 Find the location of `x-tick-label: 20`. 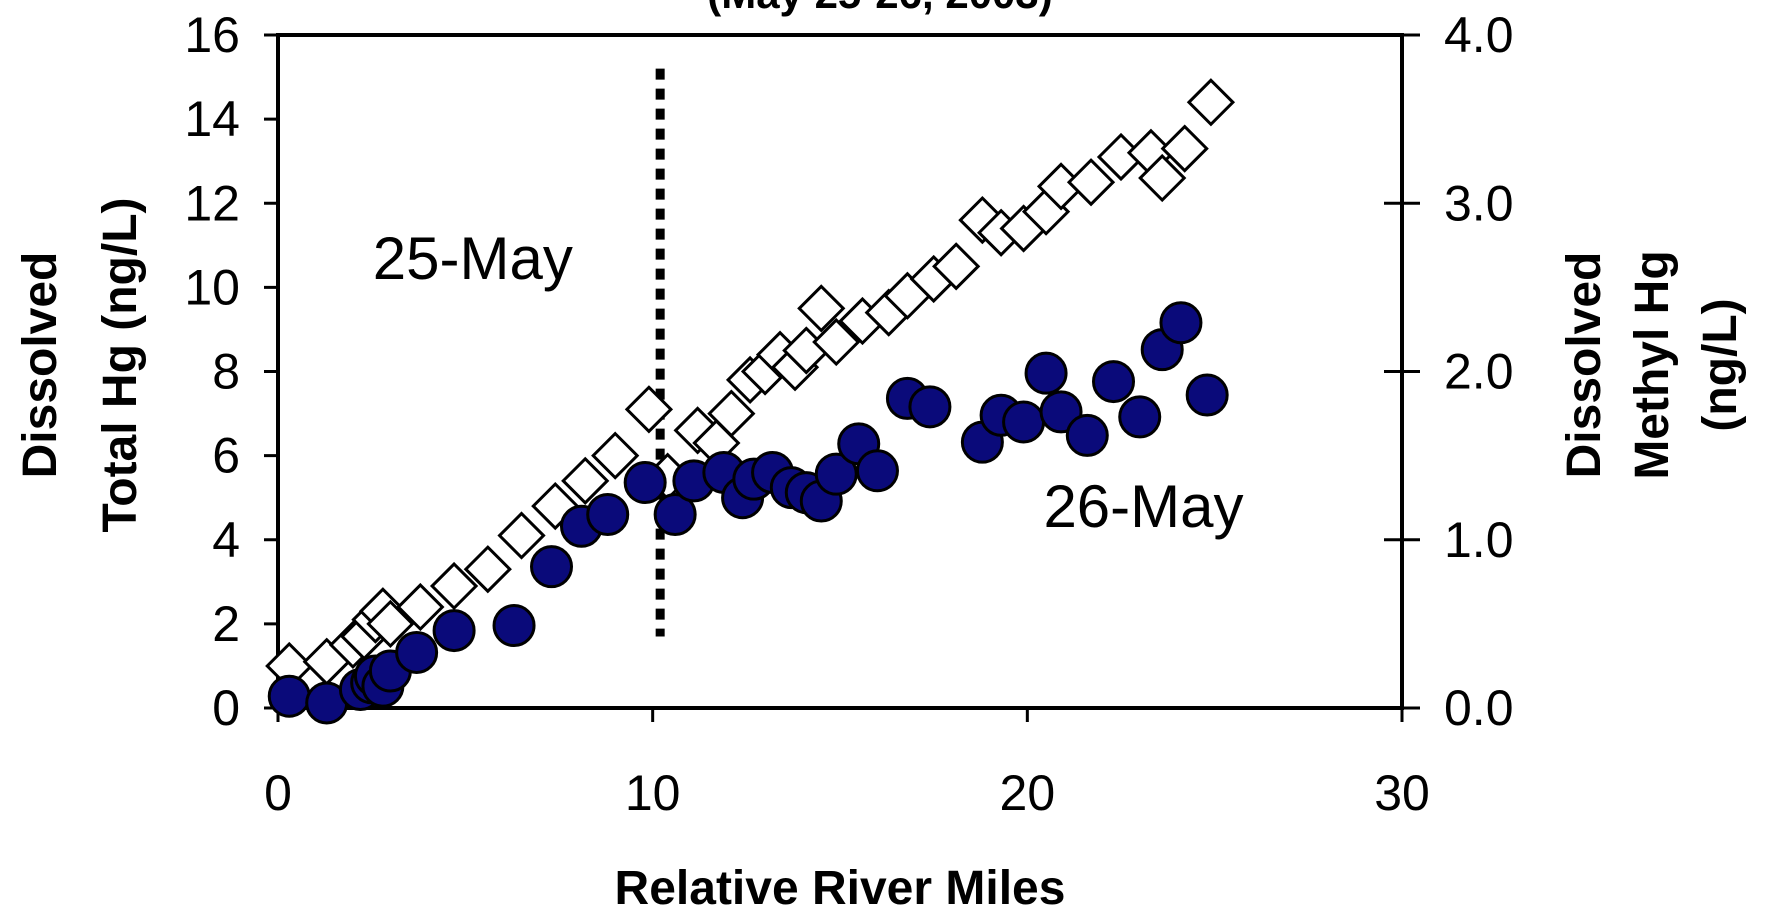

x-tick-label: 20 is located at coordinates (1028, 793).